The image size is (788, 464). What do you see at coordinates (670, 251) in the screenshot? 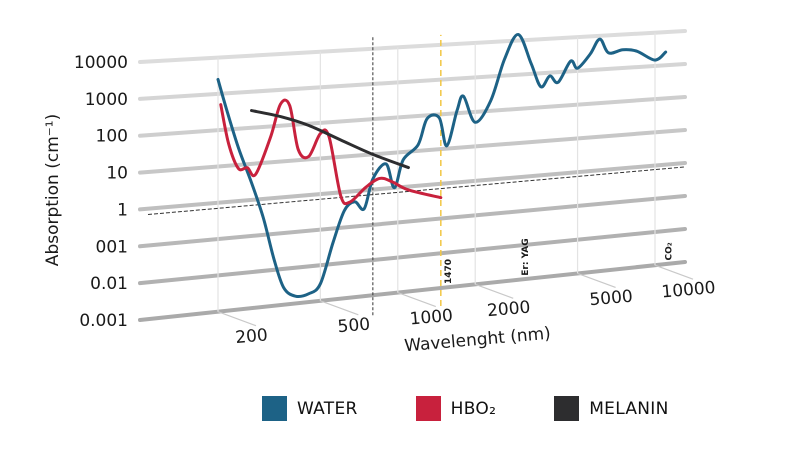
I see `annotation-label: CO₂` at bounding box center [670, 251].